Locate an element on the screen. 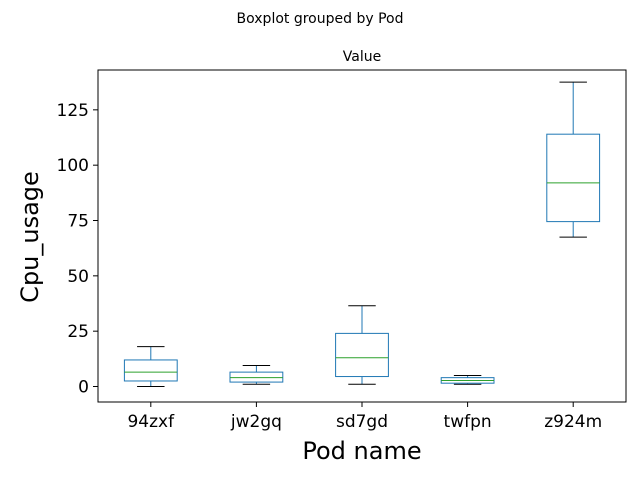  x-tick-label: z924m is located at coordinates (573, 422).